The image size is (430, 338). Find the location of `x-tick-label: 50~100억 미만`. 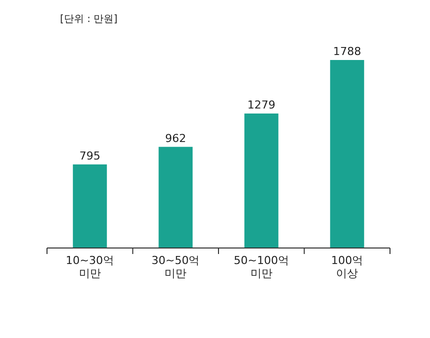

x-tick-label: 50~100억 미만 is located at coordinates (261, 267).